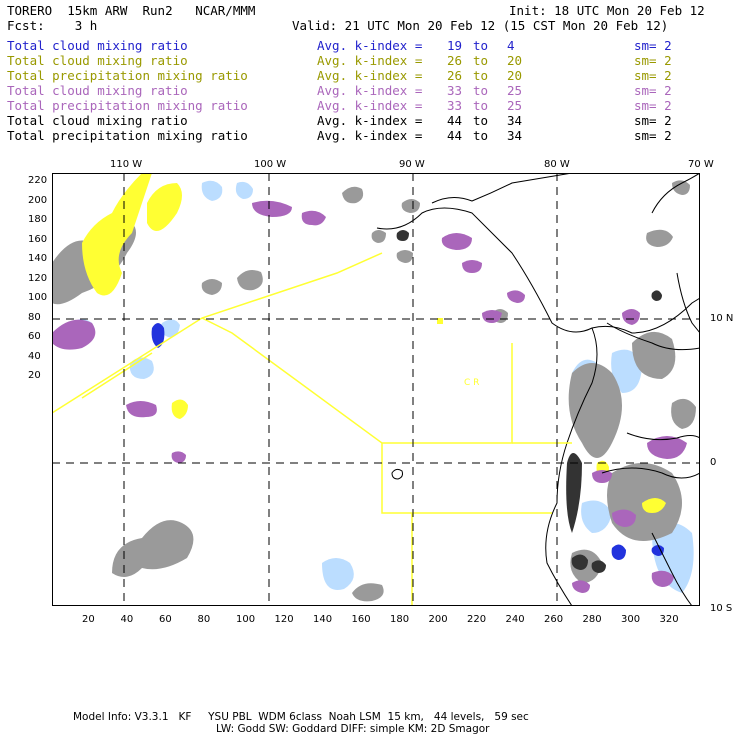 This screenshot has height=740, width=740. I want to click on x-tick-label: 260, so click(554, 619).